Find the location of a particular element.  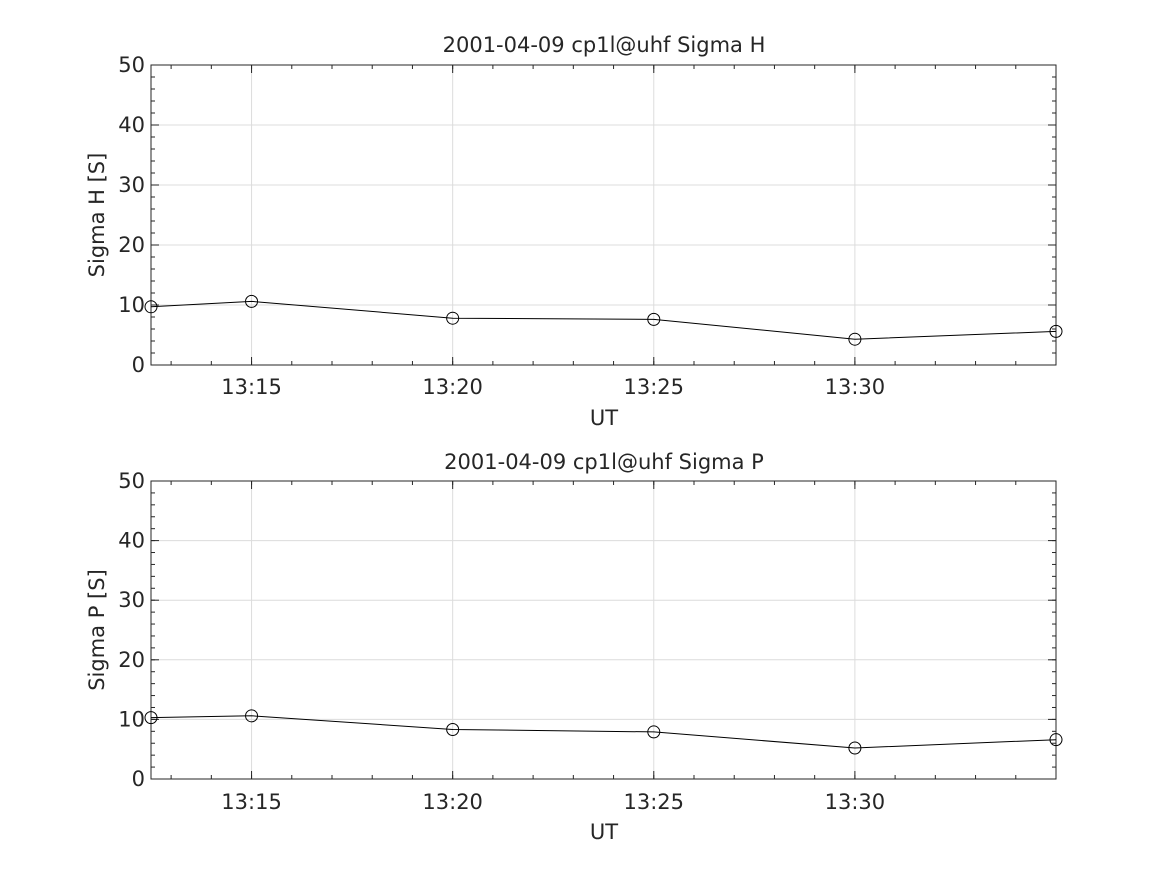

sigma-h-chart-title: 2001-04-09 cp1l@uhf Sigma H is located at coordinates (604, 45).